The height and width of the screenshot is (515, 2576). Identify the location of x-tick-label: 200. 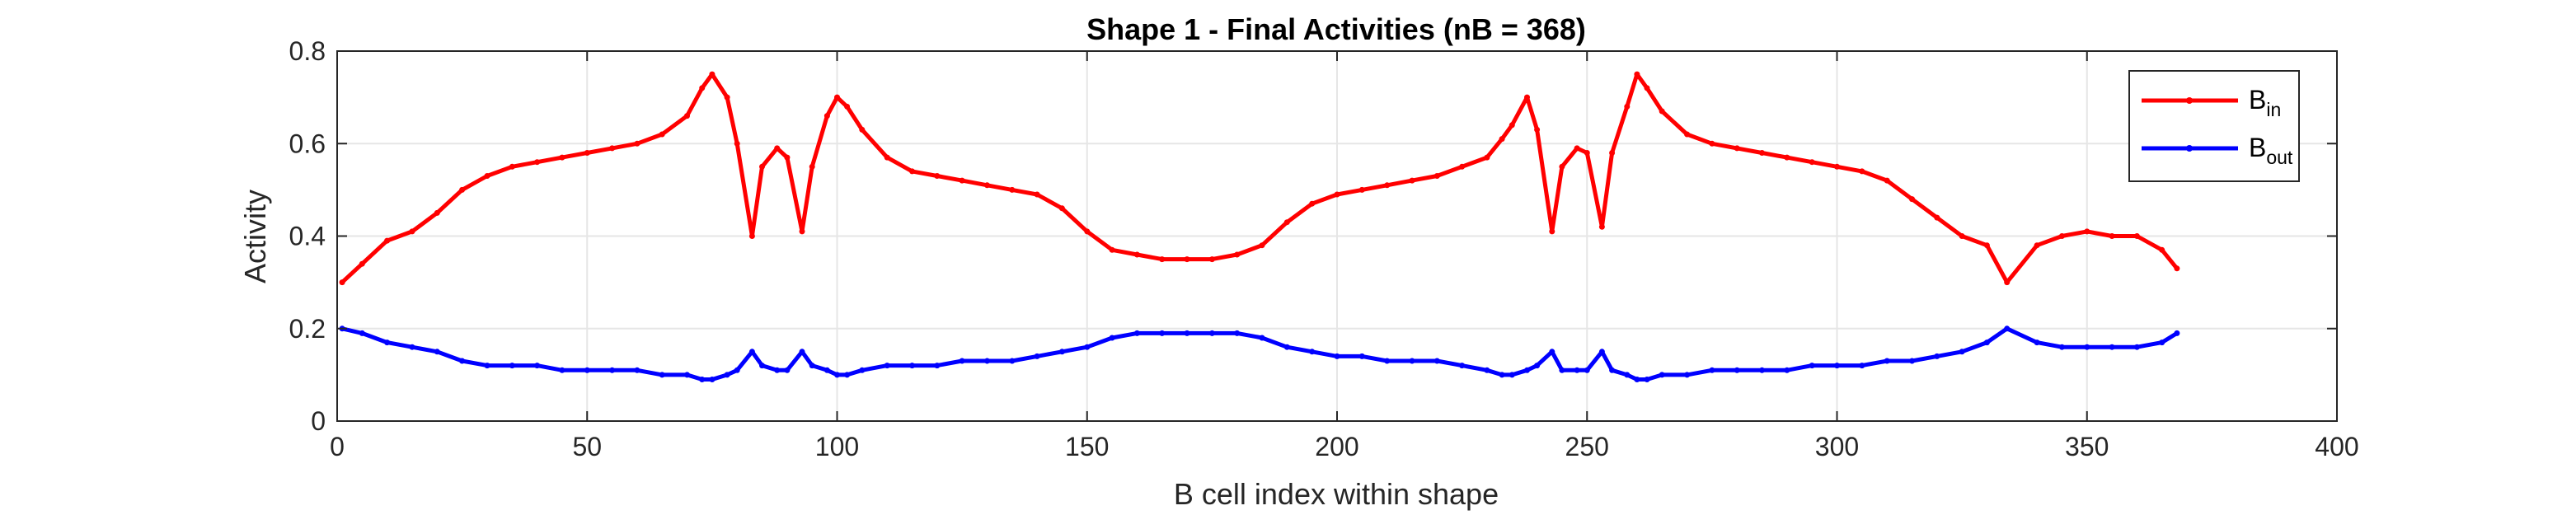
(1336, 446).